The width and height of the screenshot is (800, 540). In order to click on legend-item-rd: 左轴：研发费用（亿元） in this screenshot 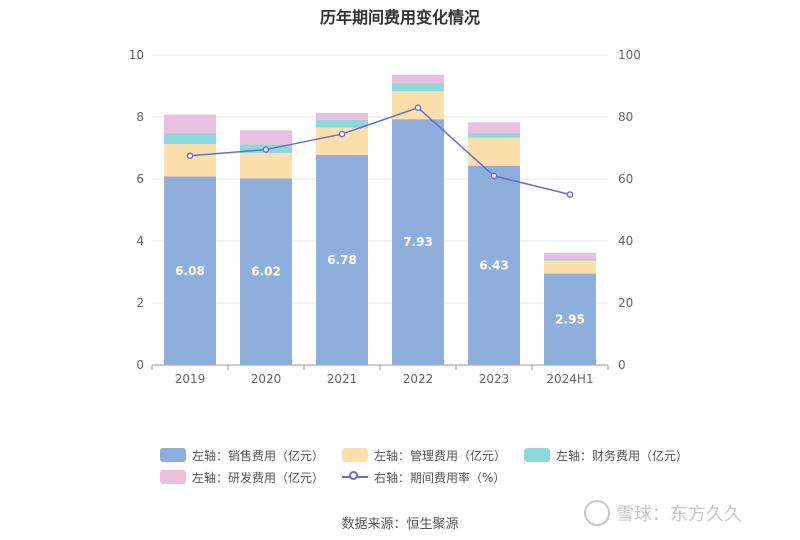, I will do `click(242, 477)`.